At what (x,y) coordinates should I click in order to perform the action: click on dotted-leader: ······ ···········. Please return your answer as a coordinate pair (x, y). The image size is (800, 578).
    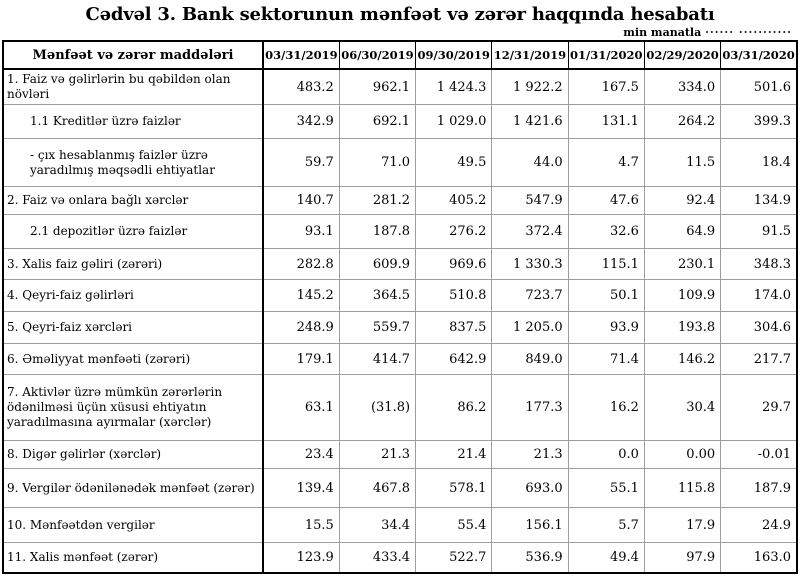
    Looking at the image, I should click on (748, 32).